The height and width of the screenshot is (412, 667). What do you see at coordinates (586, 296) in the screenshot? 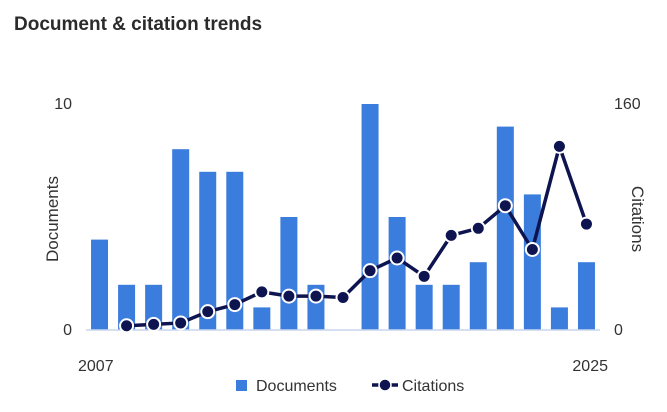
I see `bar-2025` at bounding box center [586, 296].